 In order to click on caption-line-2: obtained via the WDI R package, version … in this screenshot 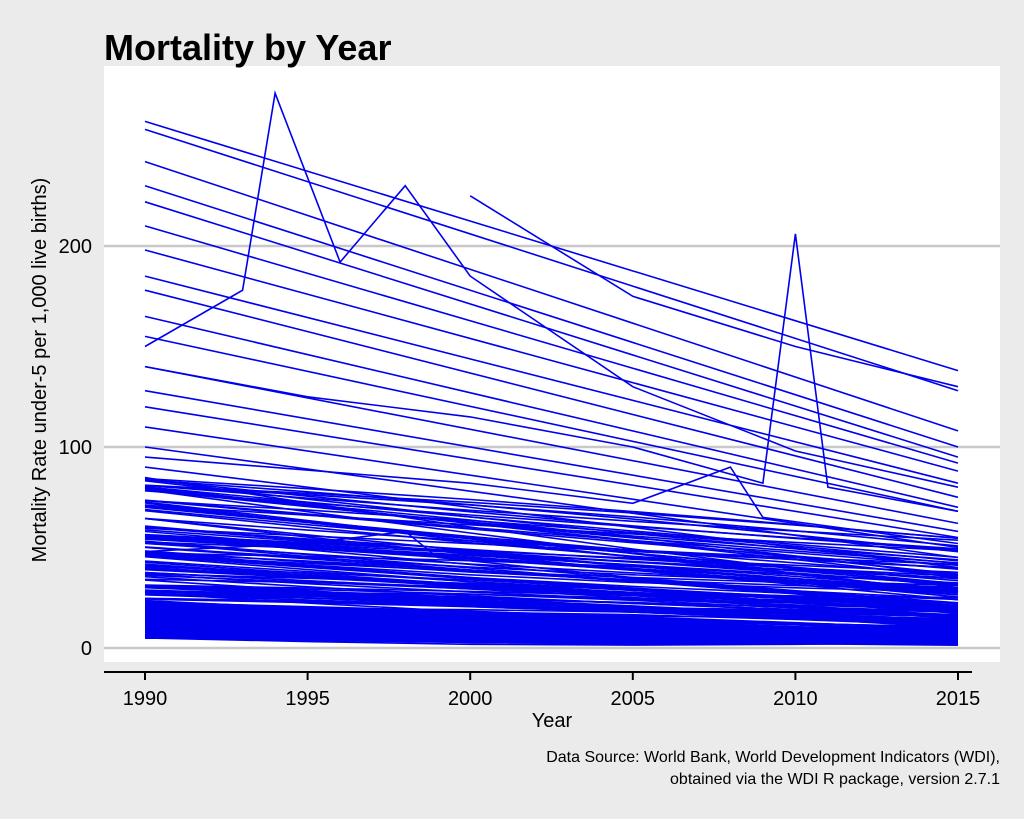, I will do `click(835, 779)`.